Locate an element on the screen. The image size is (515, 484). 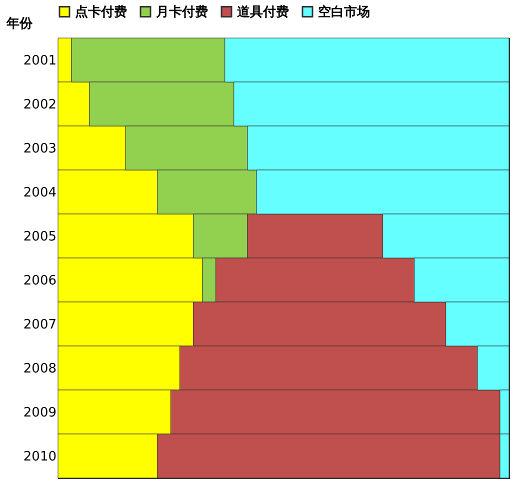
y-tick-label: 2001 is located at coordinates (39, 61).